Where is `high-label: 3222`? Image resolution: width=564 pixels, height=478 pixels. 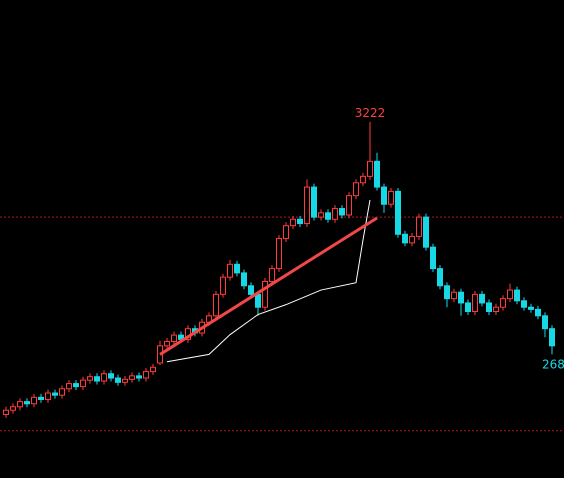 high-label: 3222 is located at coordinates (370, 113).